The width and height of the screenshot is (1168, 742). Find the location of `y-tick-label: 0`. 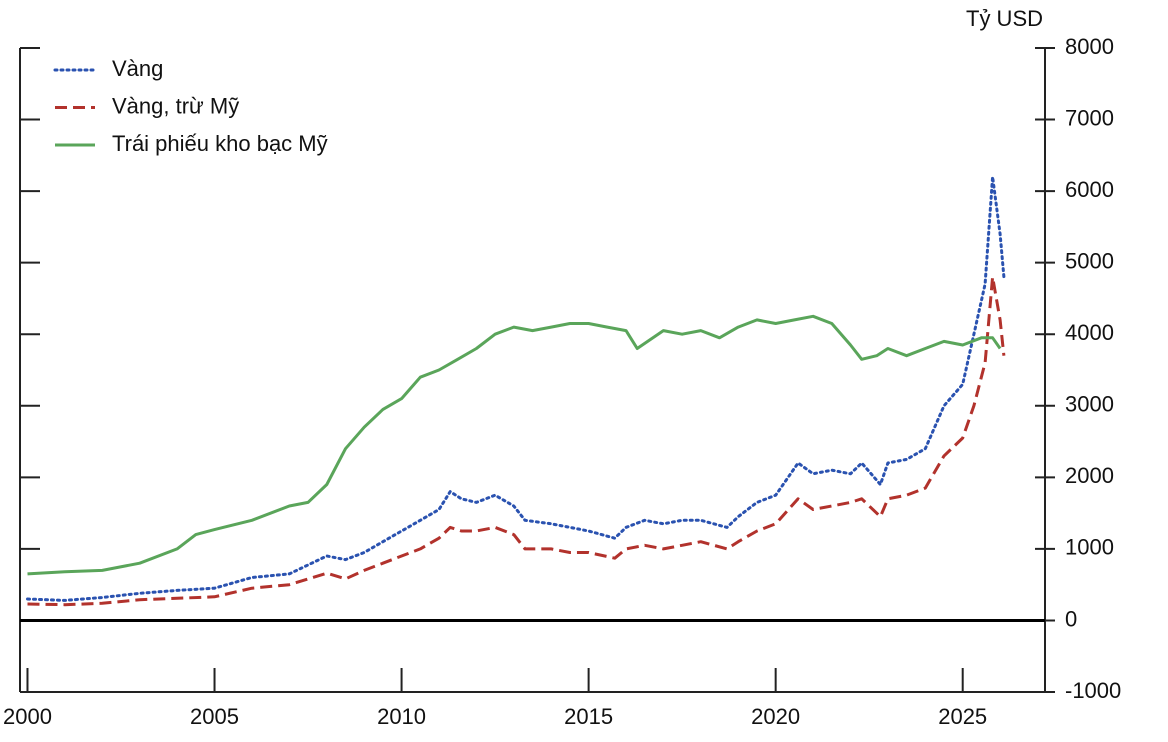

y-tick-label: 0 is located at coordinates (1071, 618).